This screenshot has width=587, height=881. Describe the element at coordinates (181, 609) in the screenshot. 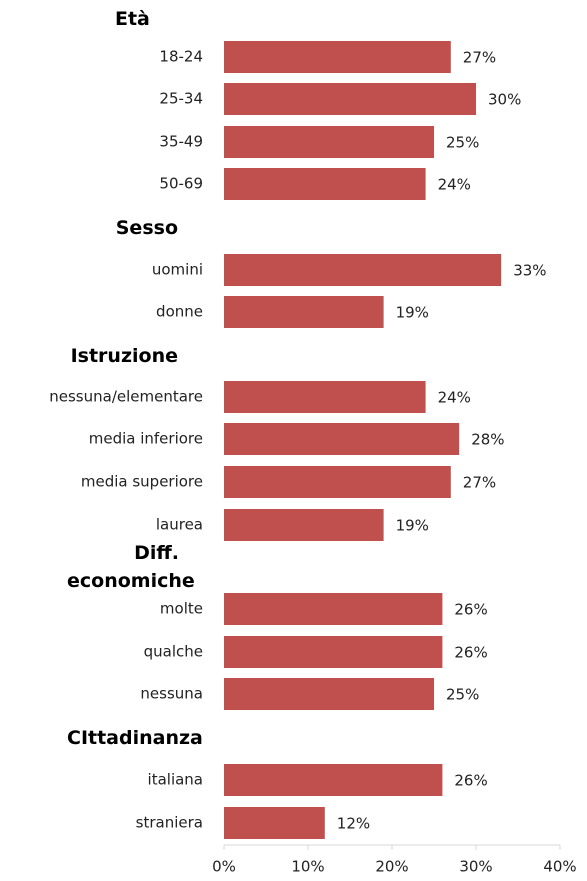

I see `category-label: molte` at that location.